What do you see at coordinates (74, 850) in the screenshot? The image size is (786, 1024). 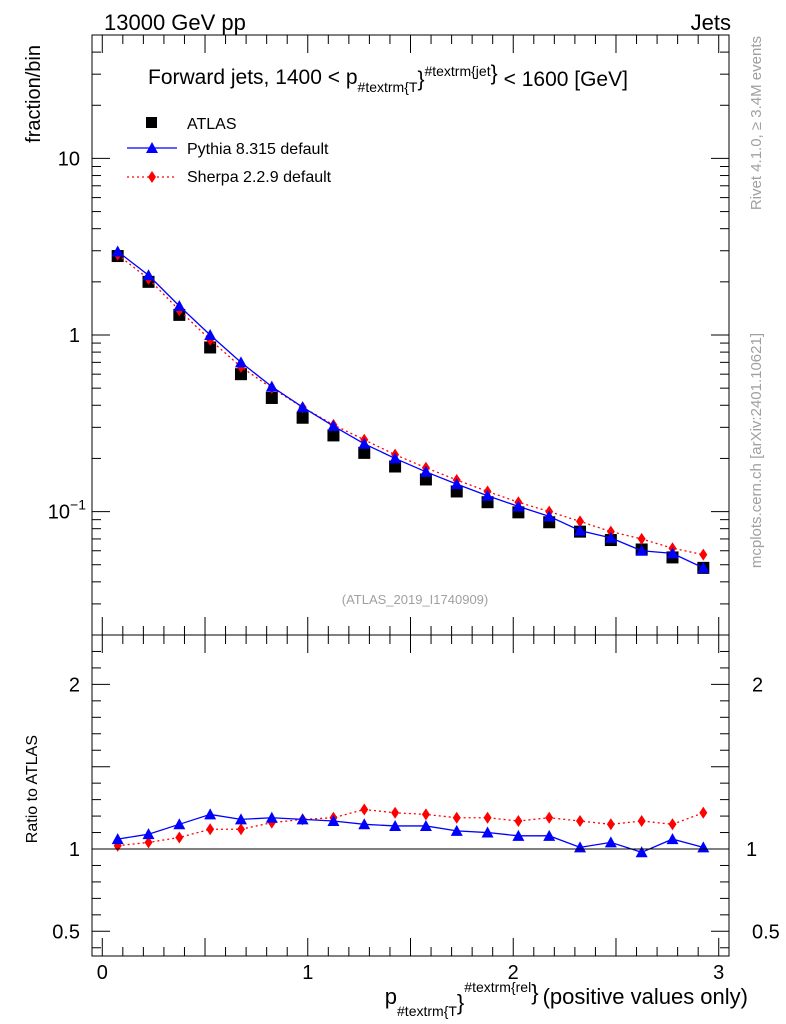 I see `ratio-y-tick-label-left: 1` at bounding box center [74, 850].